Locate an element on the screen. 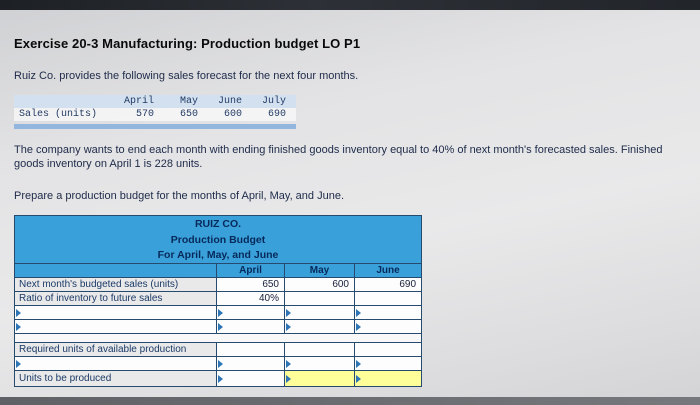 Image resolution: width=700 pixels, height=405 pixels. col-header-april: April is located at coordinates (250, 270).